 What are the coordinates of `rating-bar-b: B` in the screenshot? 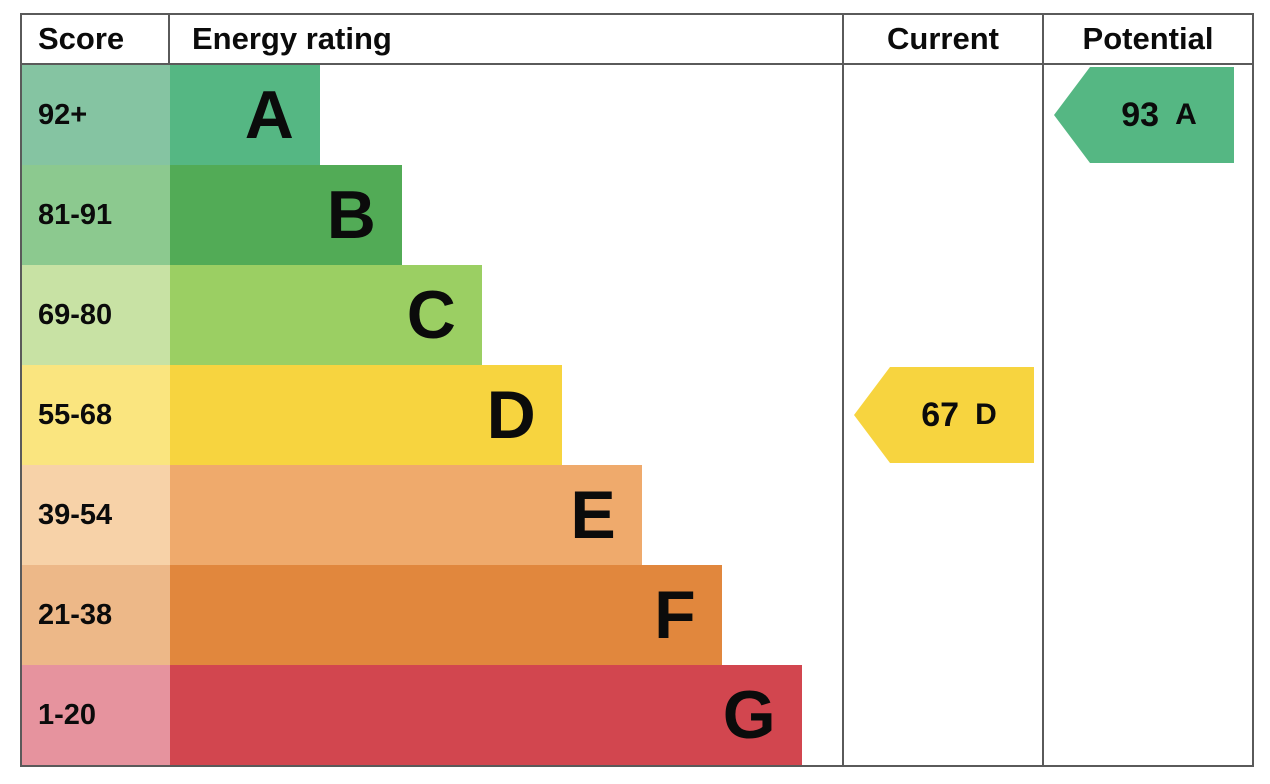 It's located at (286, 215).